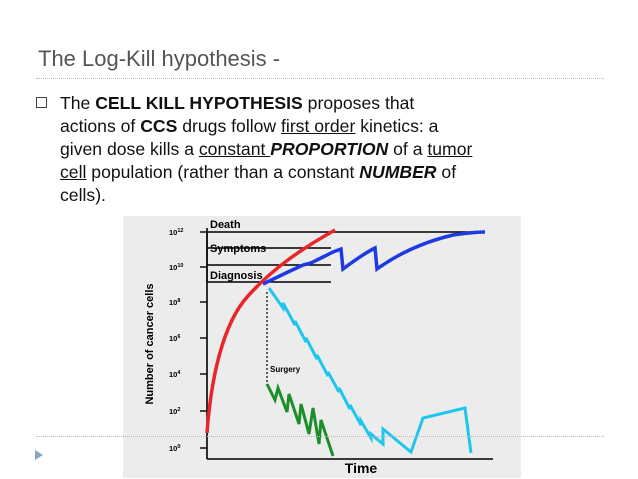  What do you see at coordinates (374, 258) in the screenshot?
I see `inadequate-treatment-curve` at bounding box center [374, 258].